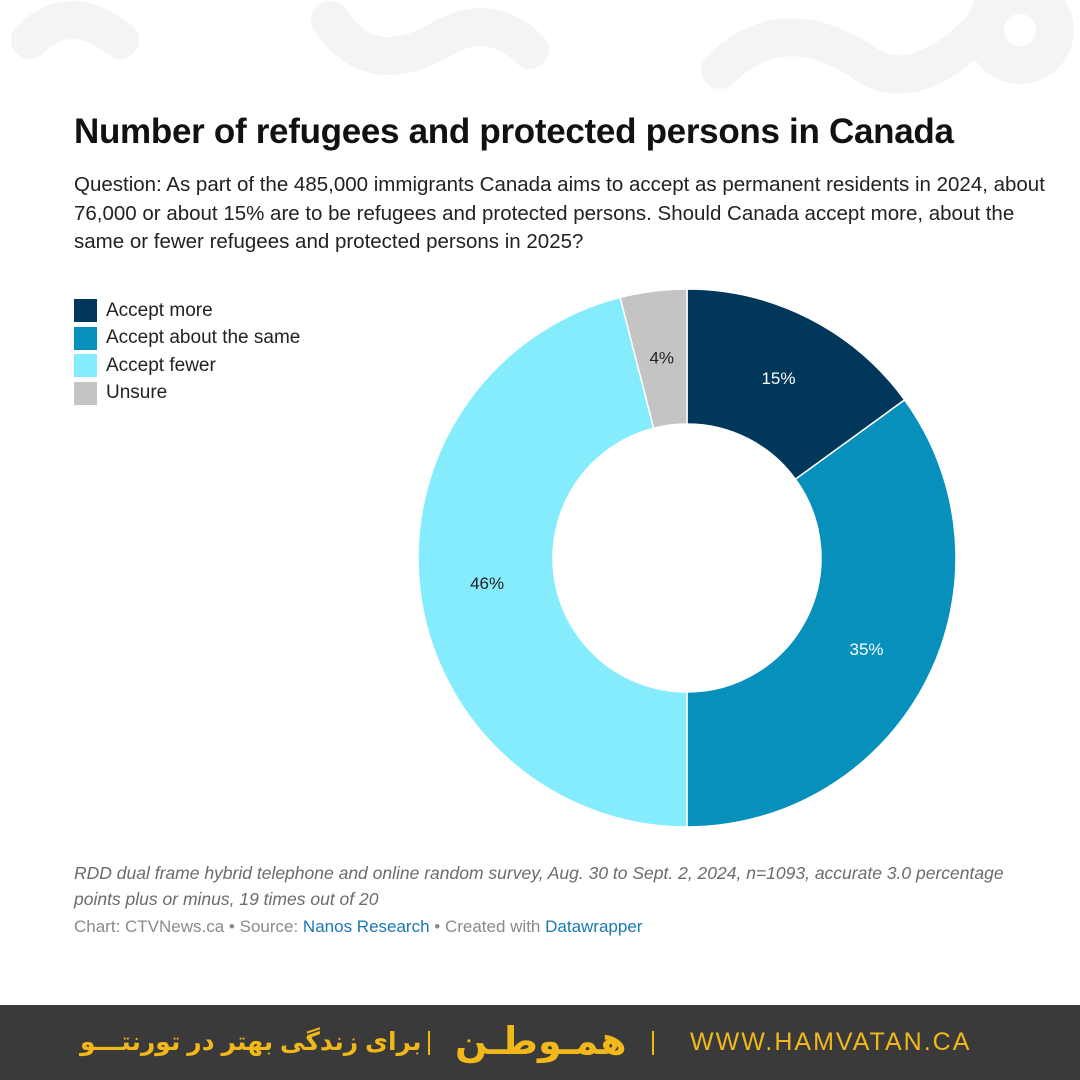 The height and width of the screenshot is (1080, 1080). I want to click on hamvatan-logo: همـوطـن, so click(541, 1042).